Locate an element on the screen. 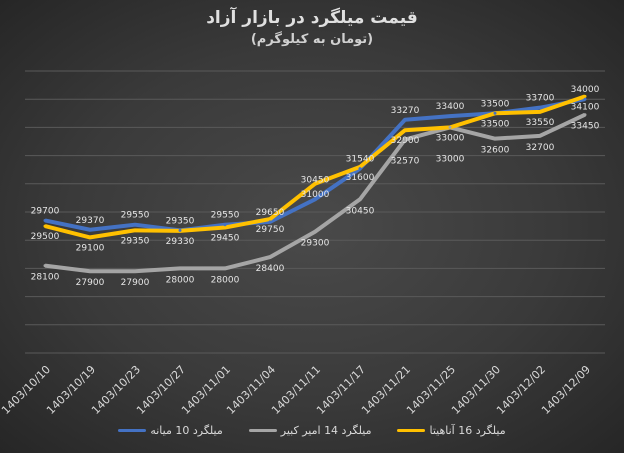 This screenshot has width=624, height=453. data-label: 29450 is located at coordinates (225, 239).